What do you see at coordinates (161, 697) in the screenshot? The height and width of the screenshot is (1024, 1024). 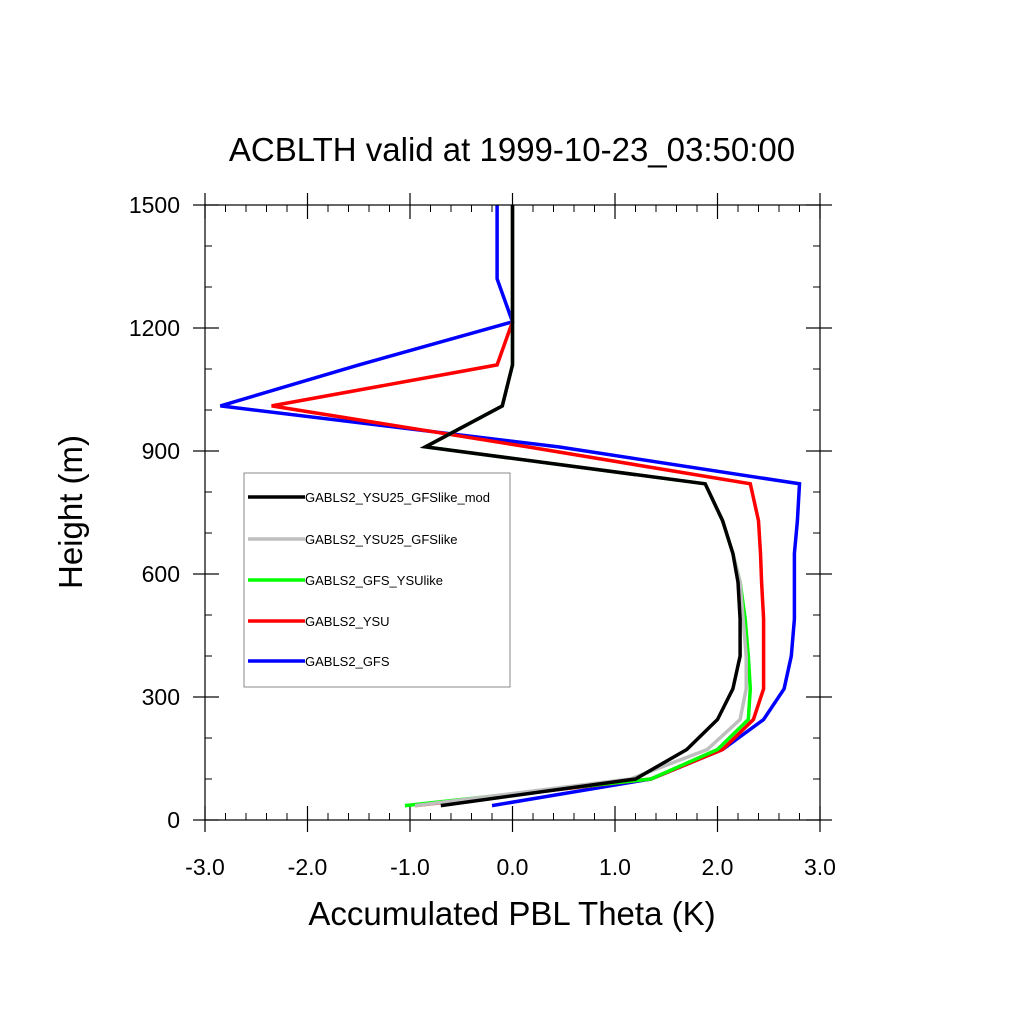 I see `y-tick-label: 300` at bounding box center [161, 697].